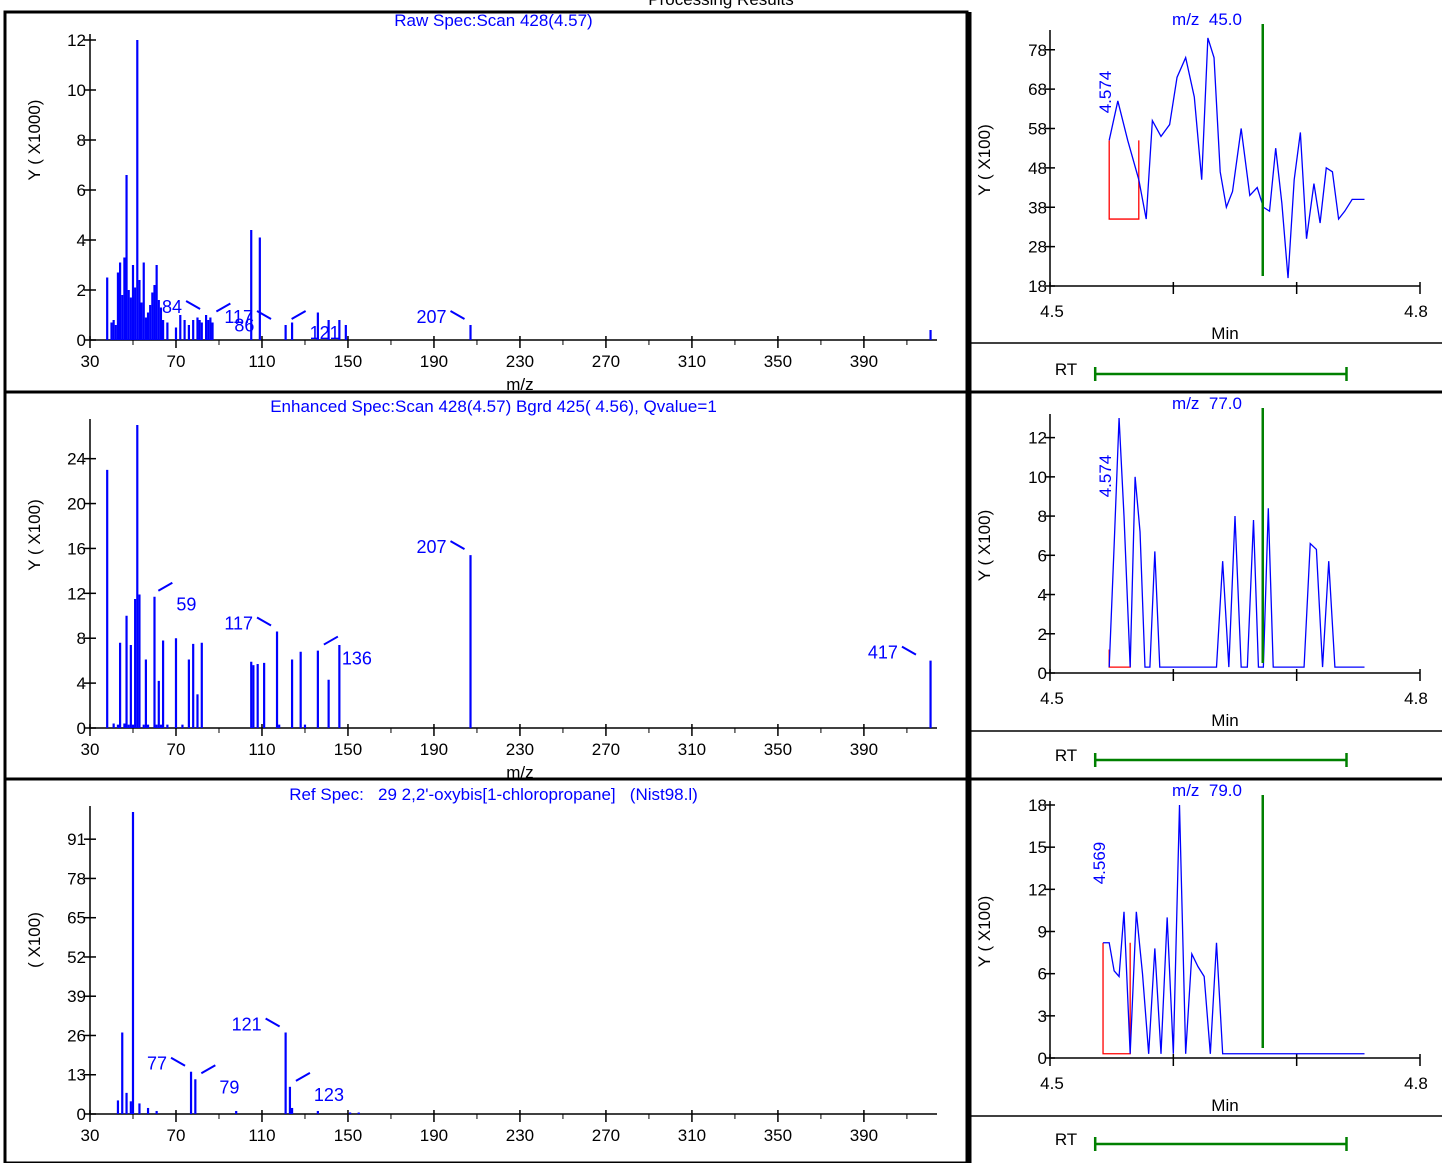  Describe the element at coordinates (1116, 998) in the screenshot. I see `integration-baseline` at that location.